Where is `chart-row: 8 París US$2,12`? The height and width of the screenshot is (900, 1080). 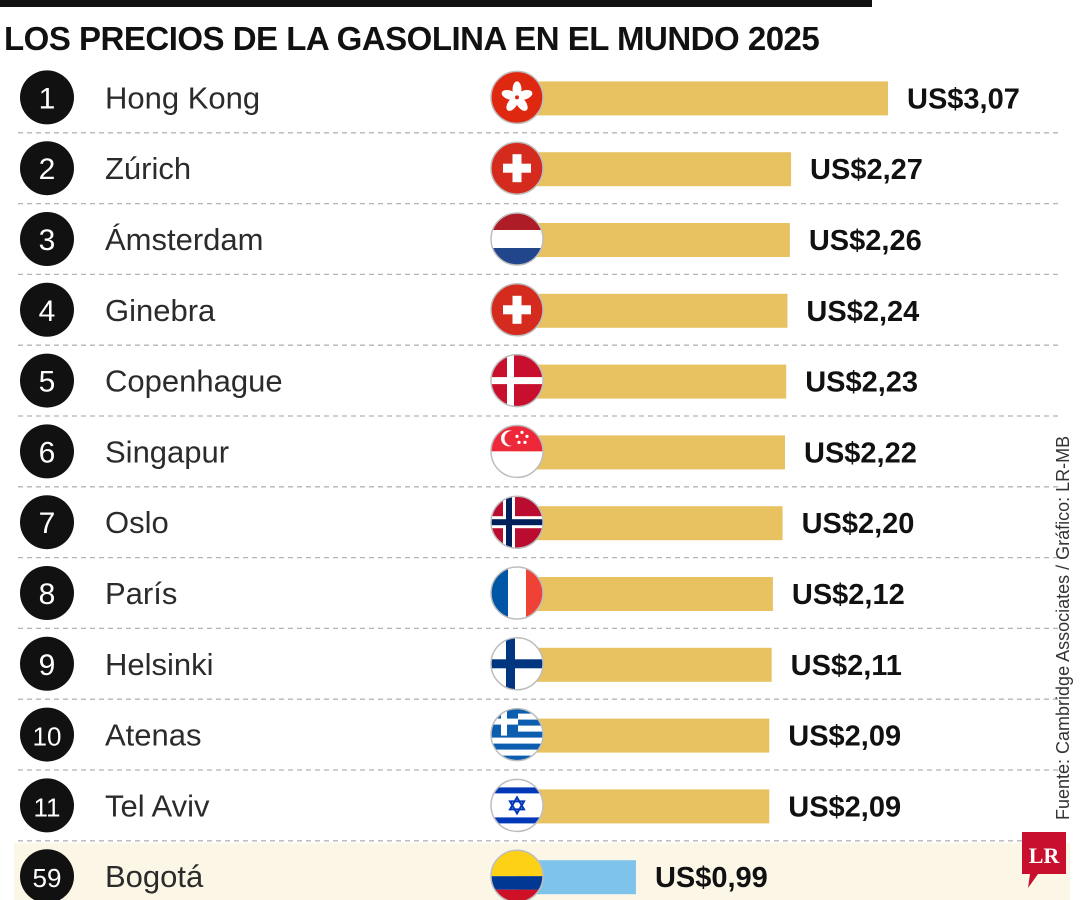 chart-row: 8 París US$2,12 is located at coordinates (538, 598).